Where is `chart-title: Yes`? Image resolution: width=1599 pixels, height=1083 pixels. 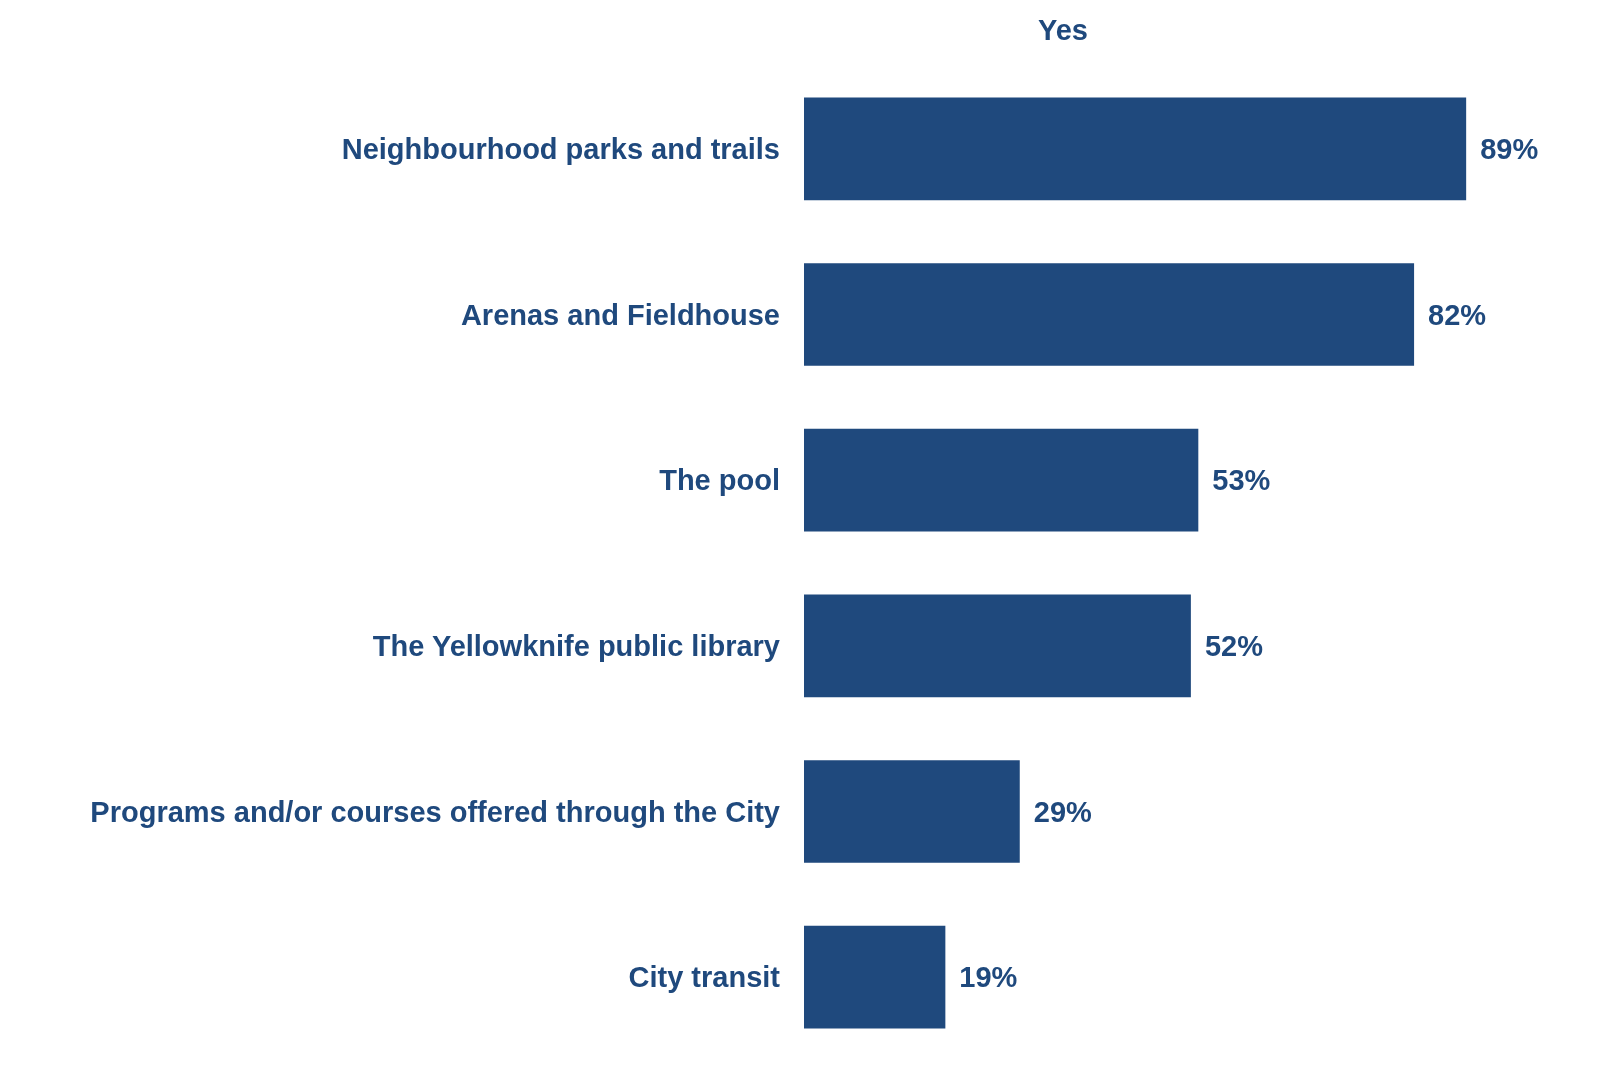
chart-title: Yes is located at coordinates (1063, 29).